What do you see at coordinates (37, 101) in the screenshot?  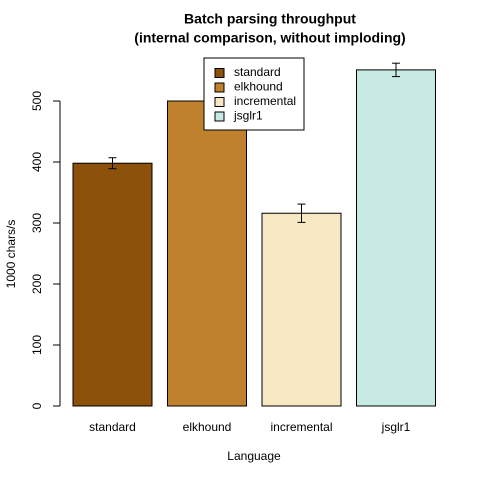 I see `y-tick-label: 500` at bounding box center [37, 101].